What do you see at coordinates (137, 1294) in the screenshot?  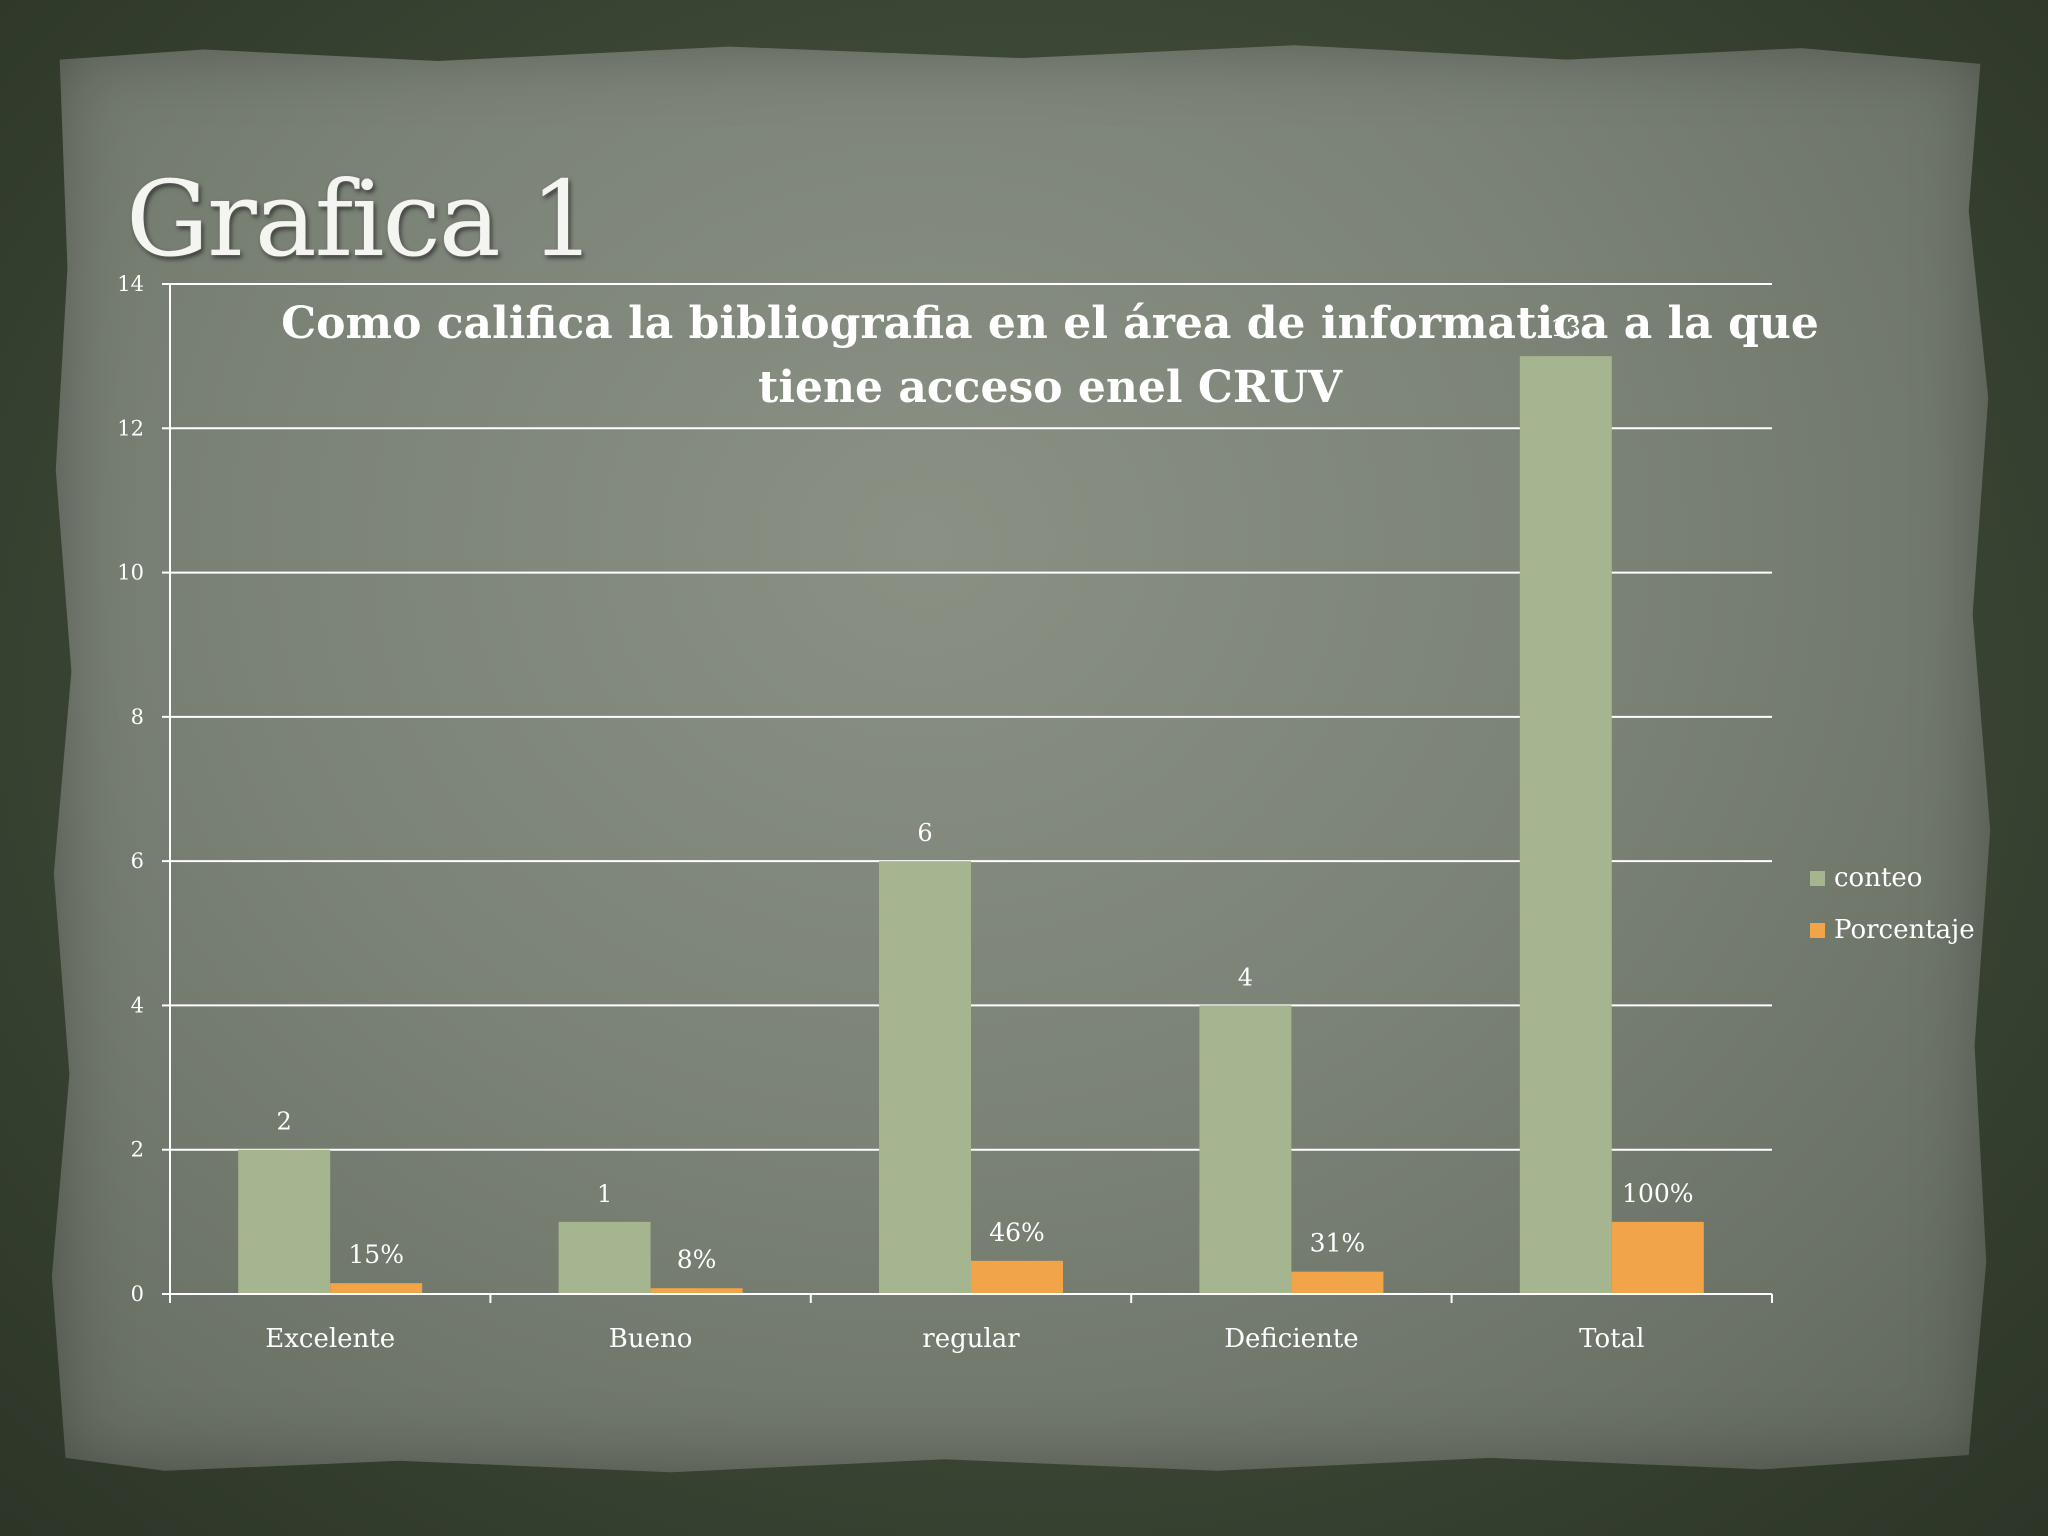 I see `y-tick-label: 0` at bounding box center [137, 1294].